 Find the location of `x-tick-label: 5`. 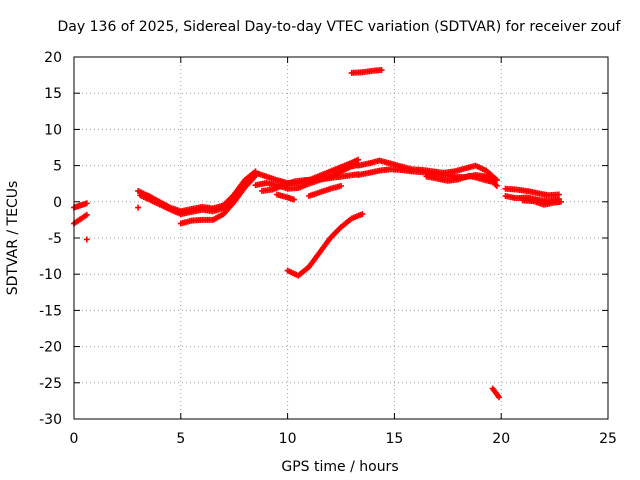

x-tick-label: 5 is located at coordinates (180, 439).